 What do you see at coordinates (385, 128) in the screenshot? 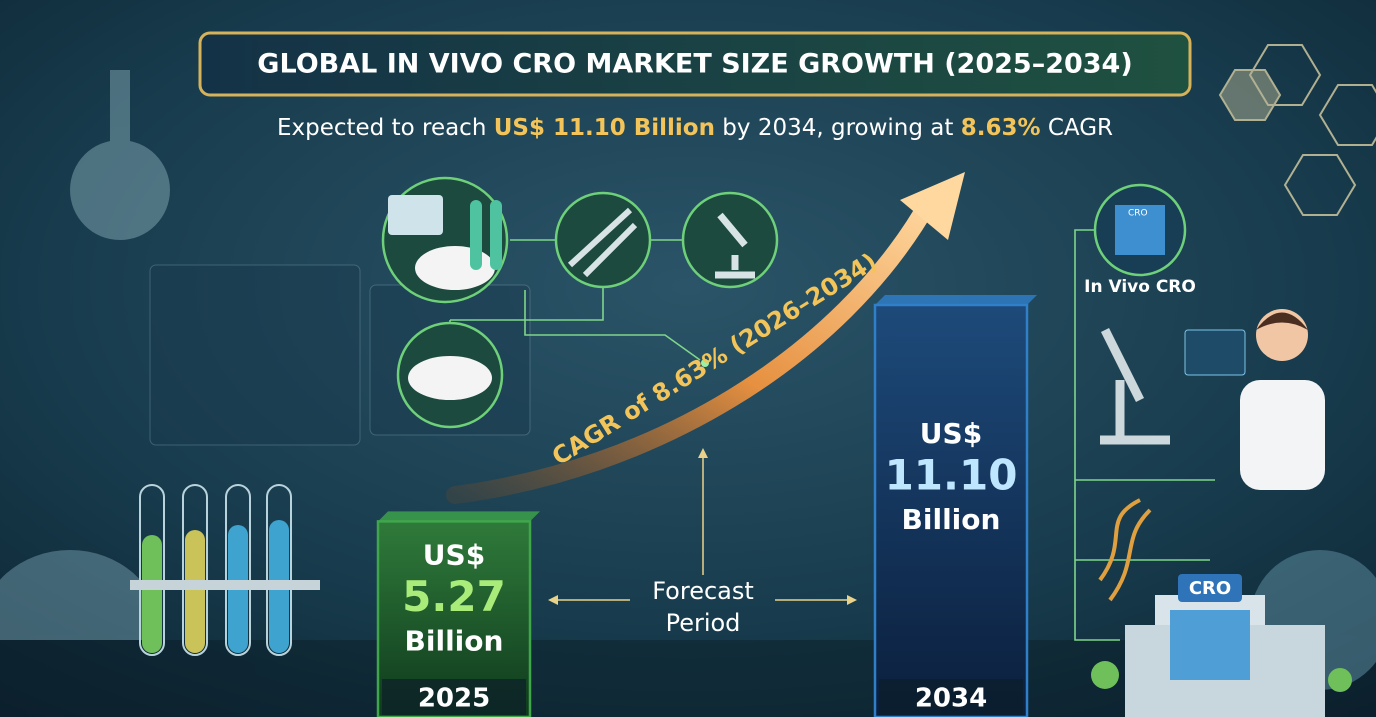
I see `subtitle-part: Expected to reach` at bounding box center [385, 128].